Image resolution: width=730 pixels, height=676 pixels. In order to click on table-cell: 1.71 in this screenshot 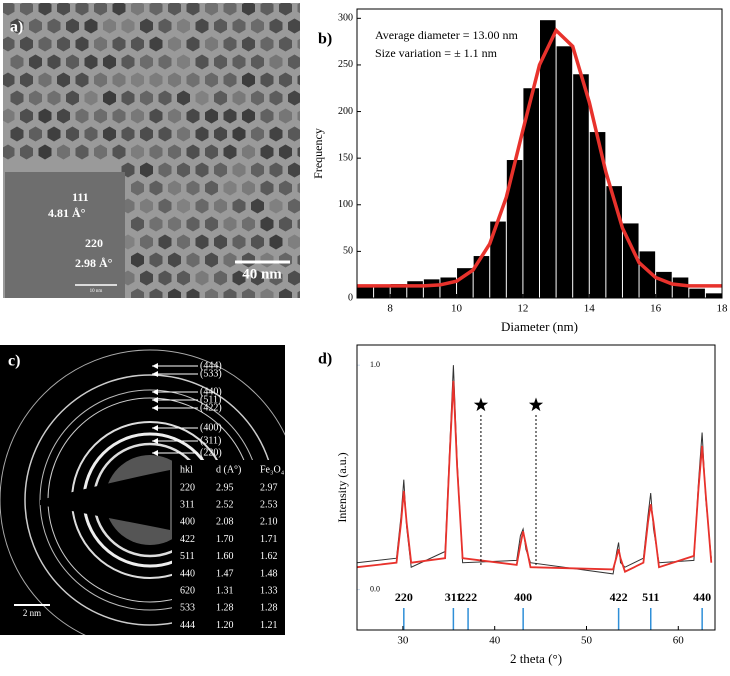, I will do `click(269, 539)`.